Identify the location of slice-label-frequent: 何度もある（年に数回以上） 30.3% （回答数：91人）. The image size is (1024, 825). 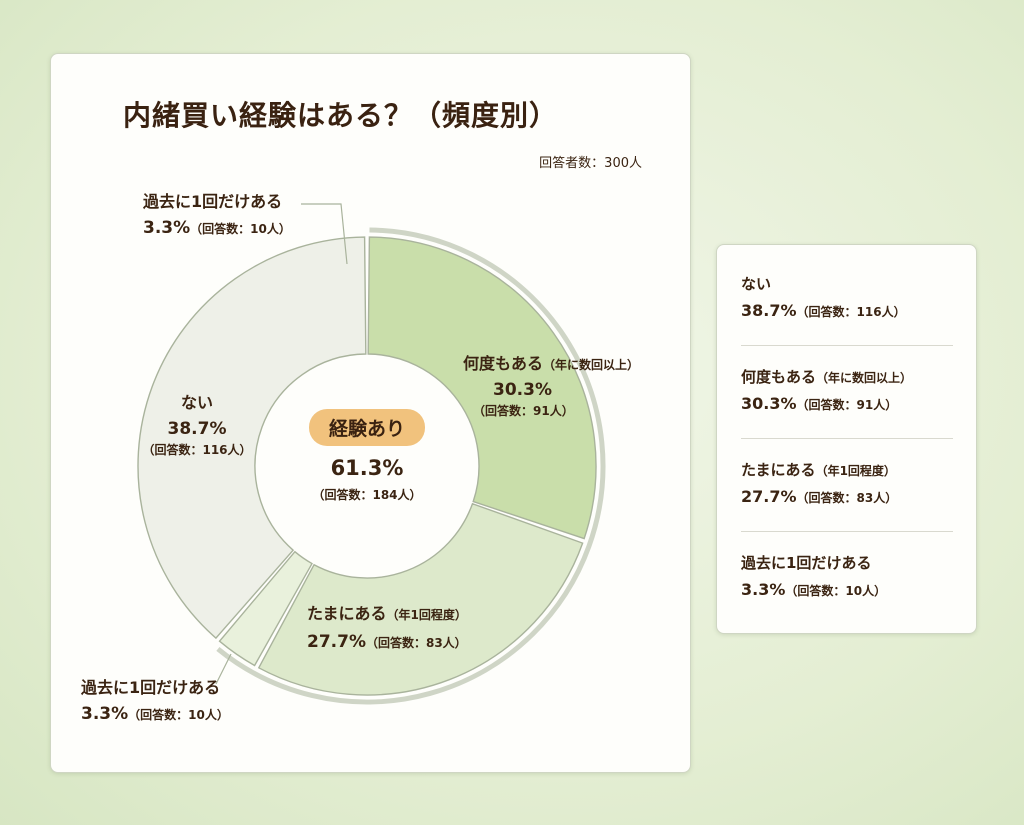
(580, 384).